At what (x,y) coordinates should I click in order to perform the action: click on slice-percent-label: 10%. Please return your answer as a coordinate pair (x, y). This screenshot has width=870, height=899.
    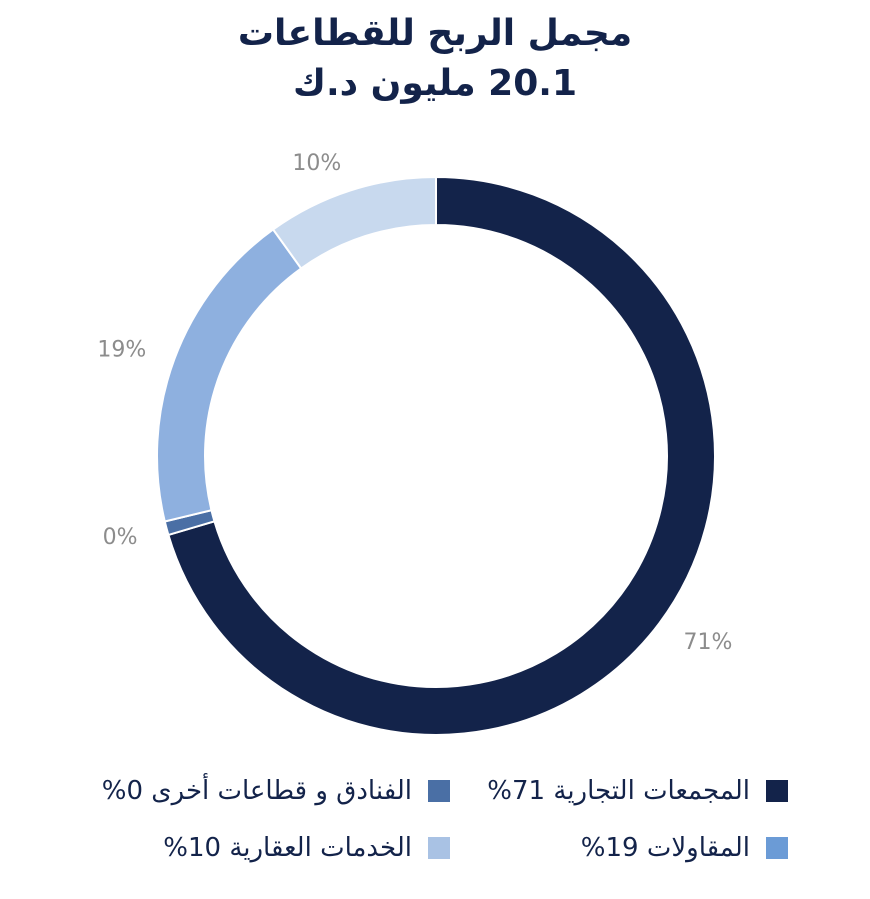
    Looking at the image, I should click on (316, 163).